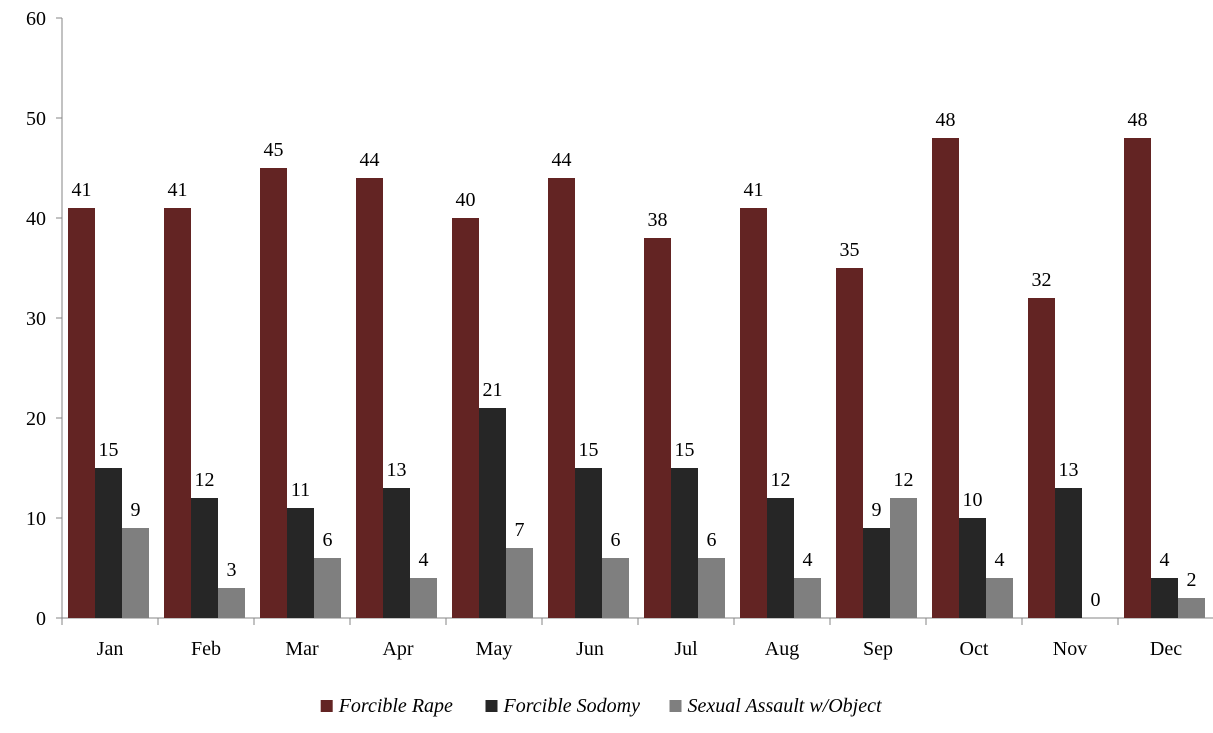 The width and height of the screenshot is (1213, 733). I want to click on x-tick-label: Jul, so click(686, 649).